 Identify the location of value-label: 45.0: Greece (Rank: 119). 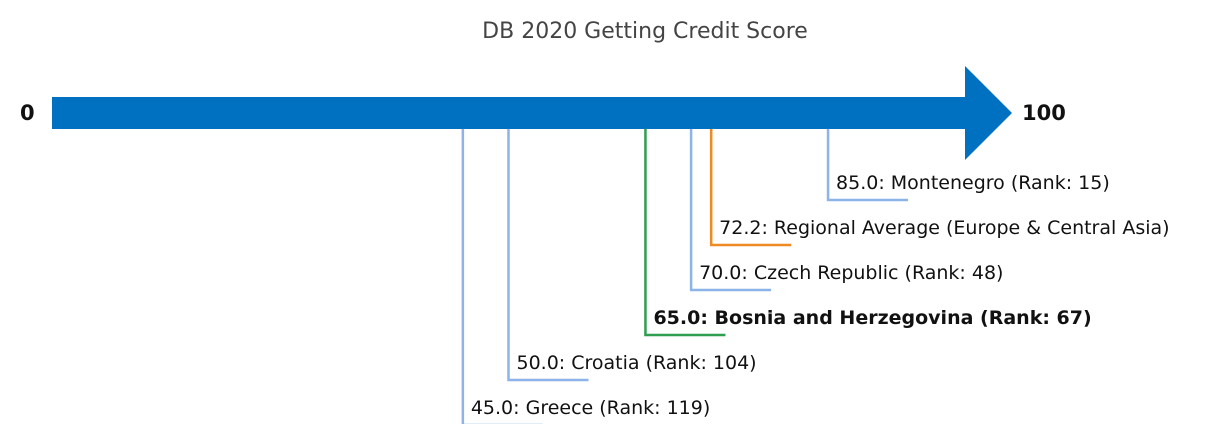
(590, 408).